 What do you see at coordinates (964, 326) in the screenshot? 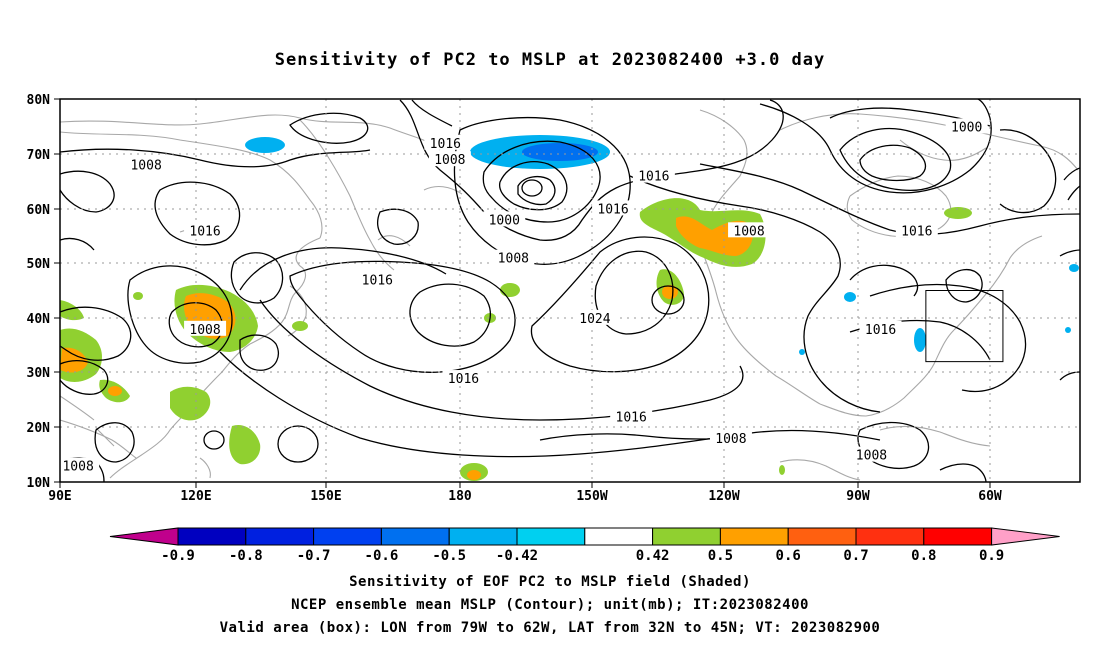
I see `valid-area-box` at bounding box center [964, 326].